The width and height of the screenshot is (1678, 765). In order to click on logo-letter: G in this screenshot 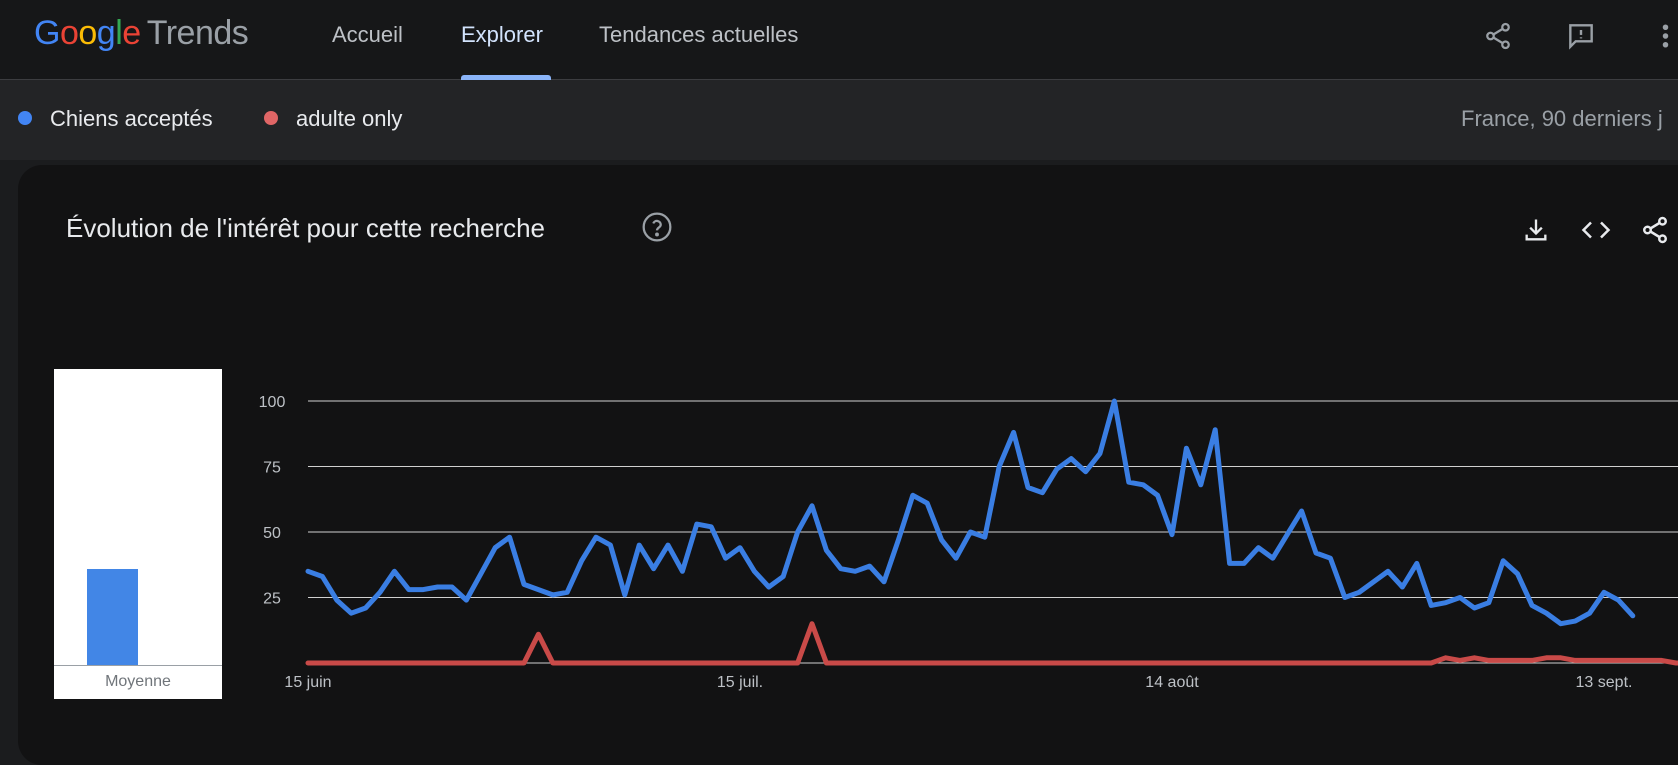, I will do `click(47, 33)`.